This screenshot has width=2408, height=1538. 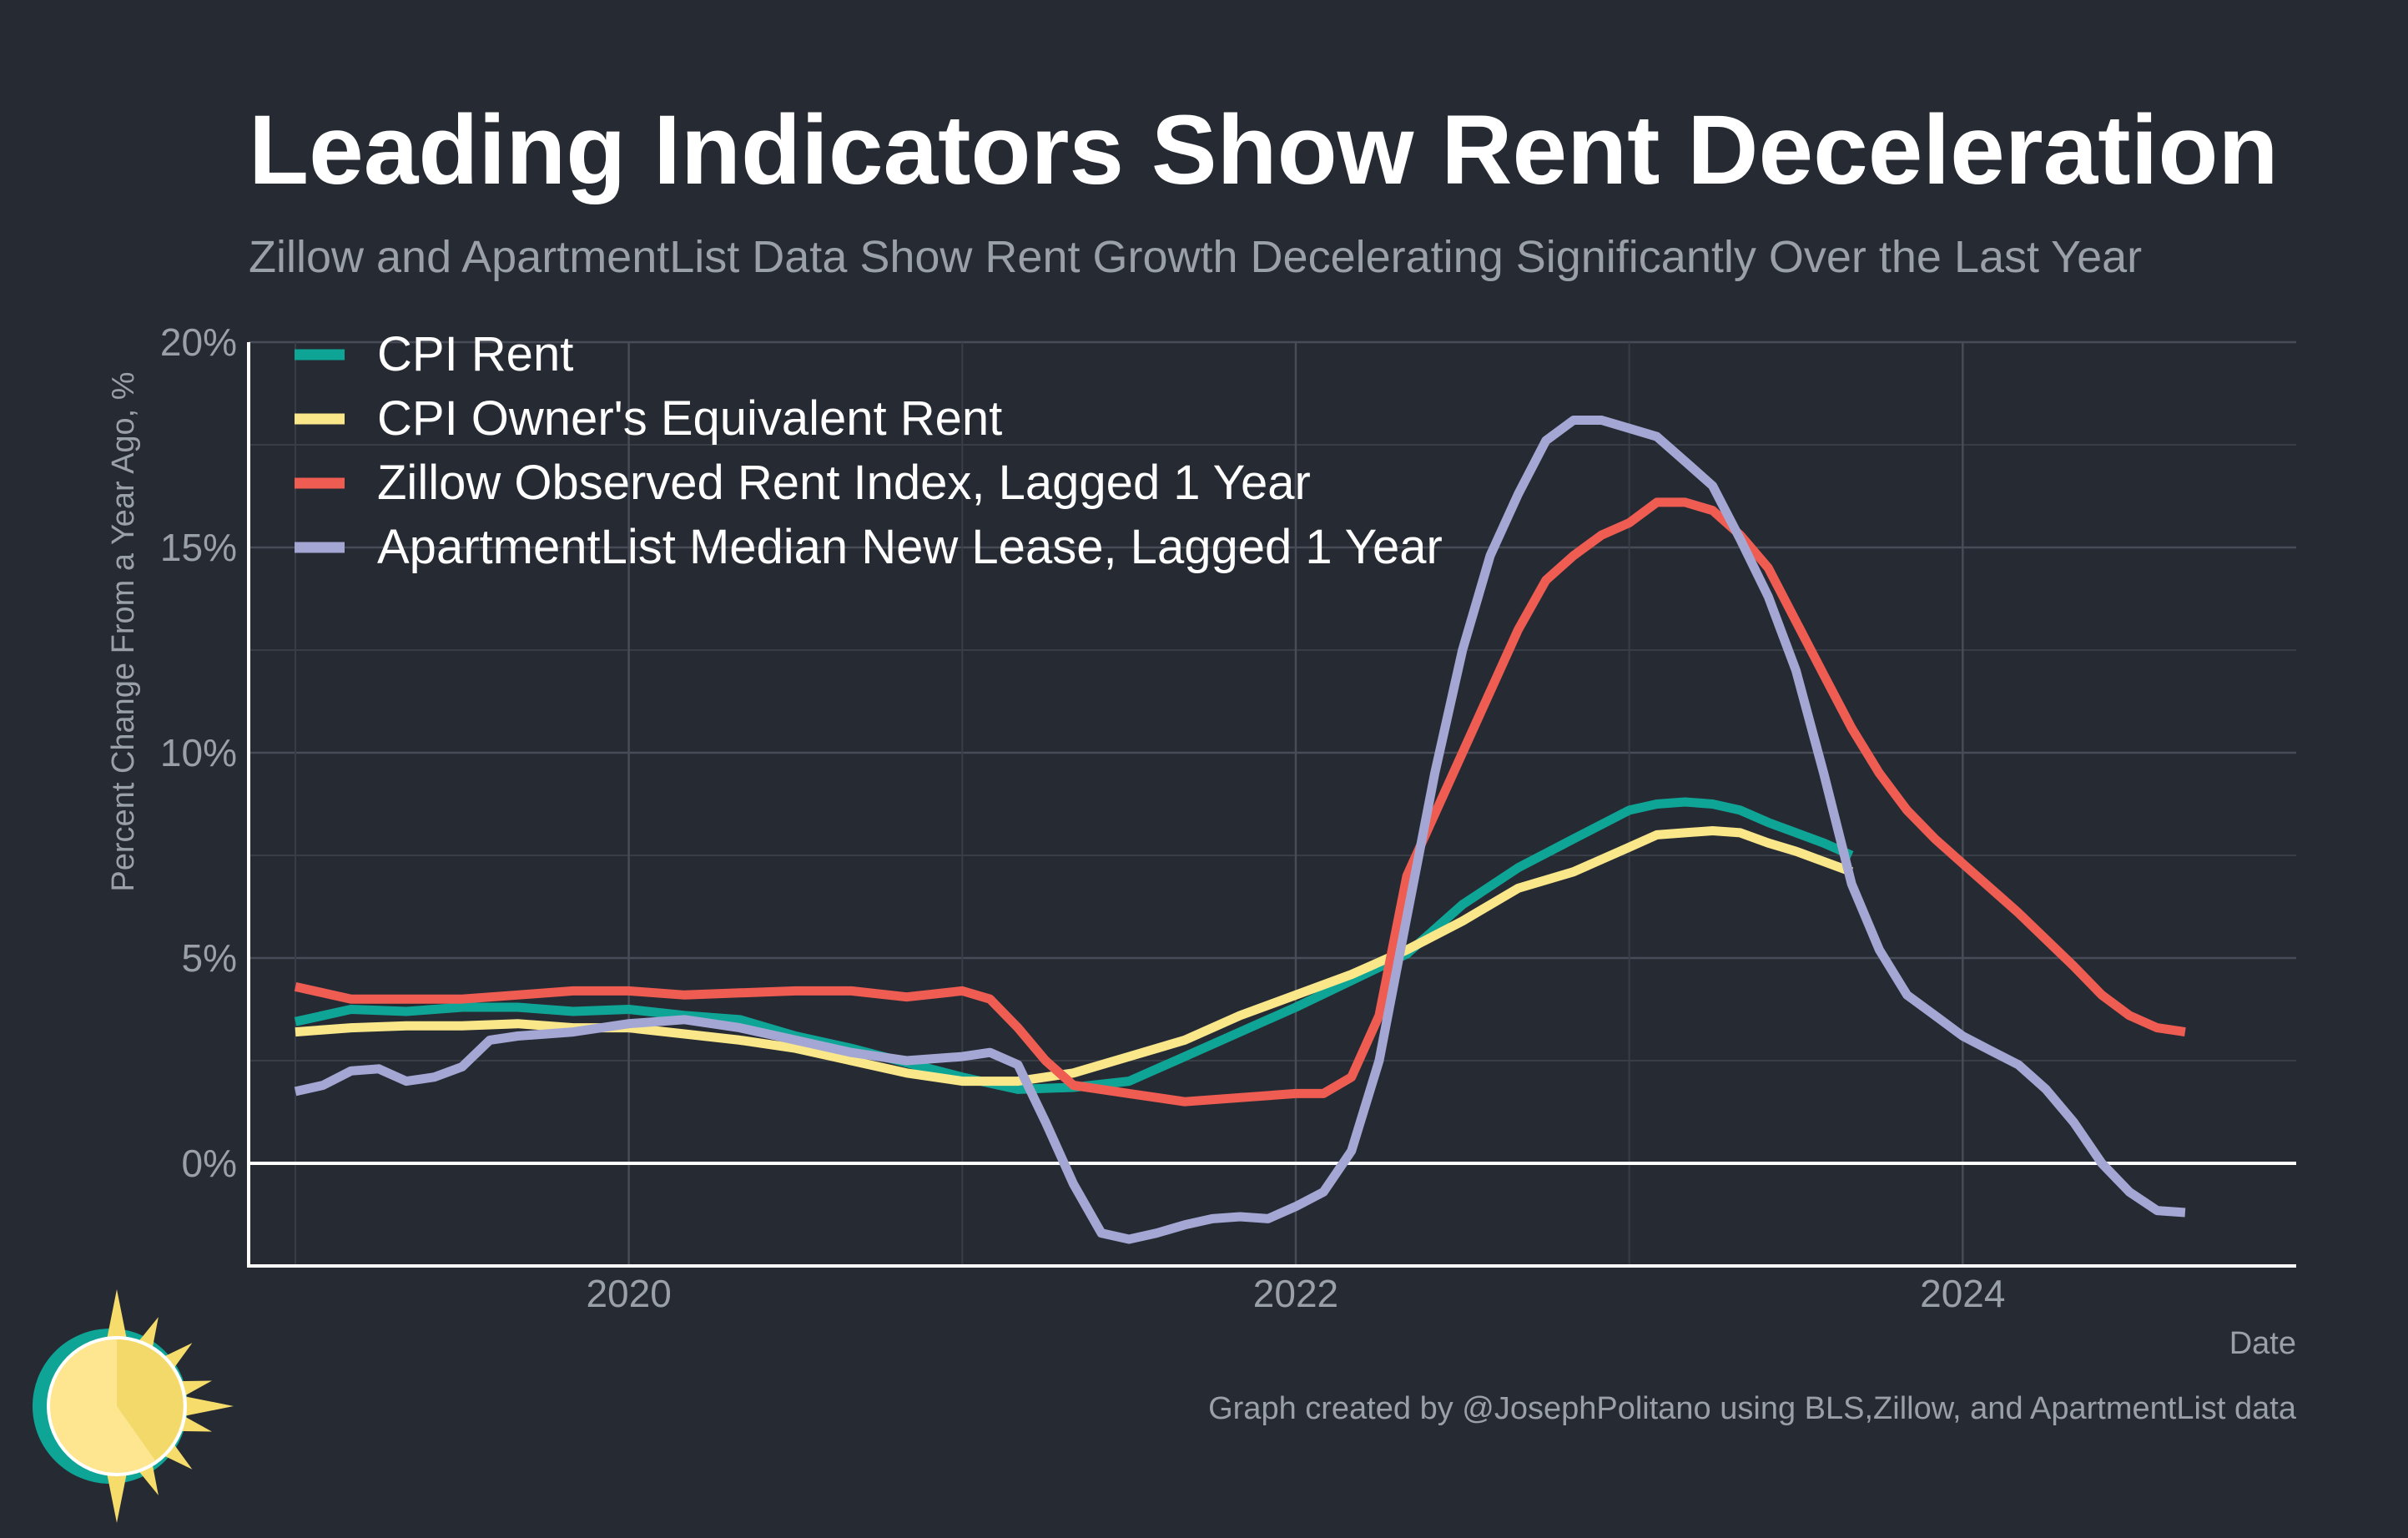 I want to click on x-tick-labels: 2020 2022 2024, so click(x=1295, y=1293).